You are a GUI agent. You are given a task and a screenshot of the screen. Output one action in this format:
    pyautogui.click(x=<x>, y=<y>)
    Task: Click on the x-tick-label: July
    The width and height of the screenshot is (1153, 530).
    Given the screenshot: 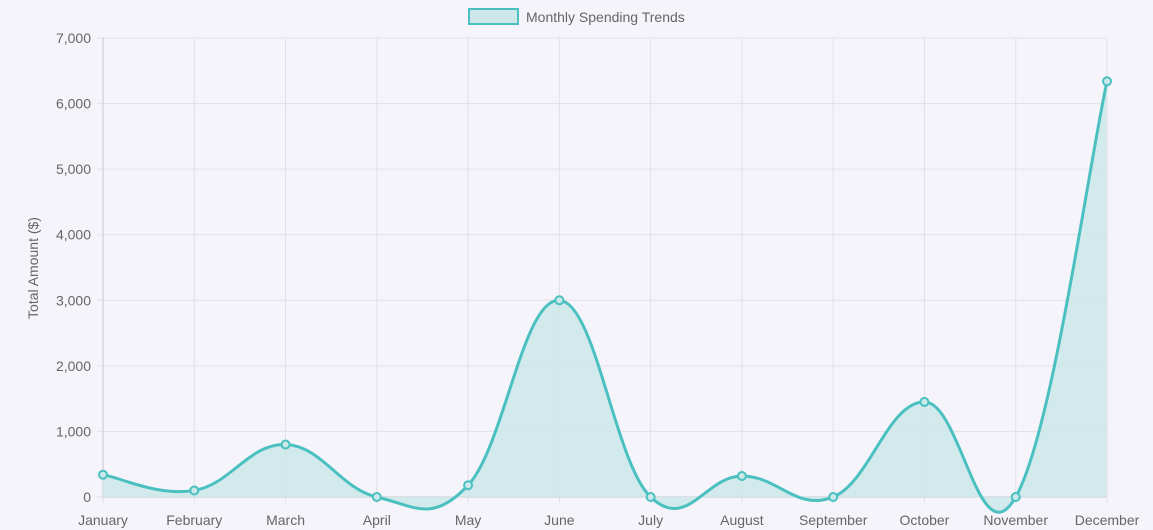 What is the action you would take?
    pyautogui.click(x=650, y=520)
    